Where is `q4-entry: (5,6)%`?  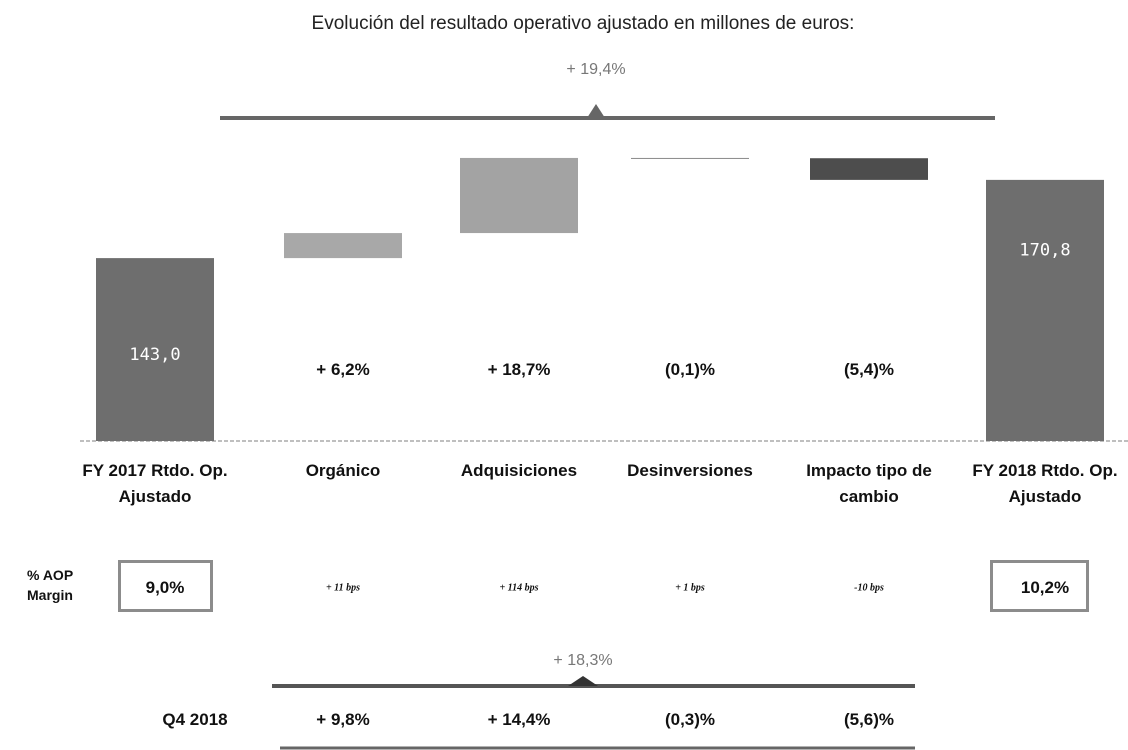 q4-entry: (5,6)% is located at coordinates (869, 719).